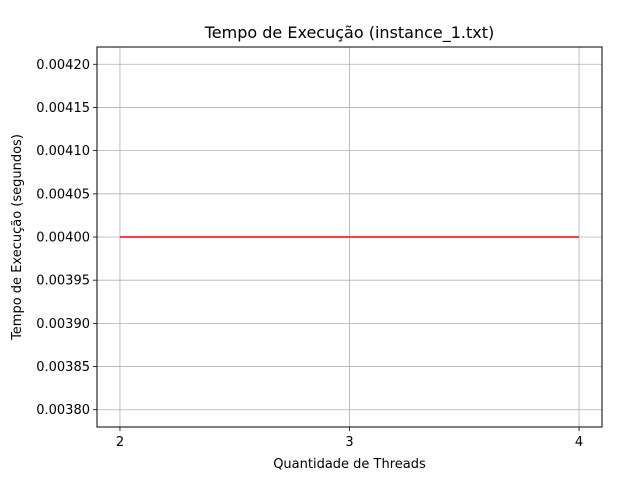 This screenshot has height=480, width=640. Describe the element at coordinates (63, 367) in the screenshot. I see `y-tick-label: 0.00385` at that location.